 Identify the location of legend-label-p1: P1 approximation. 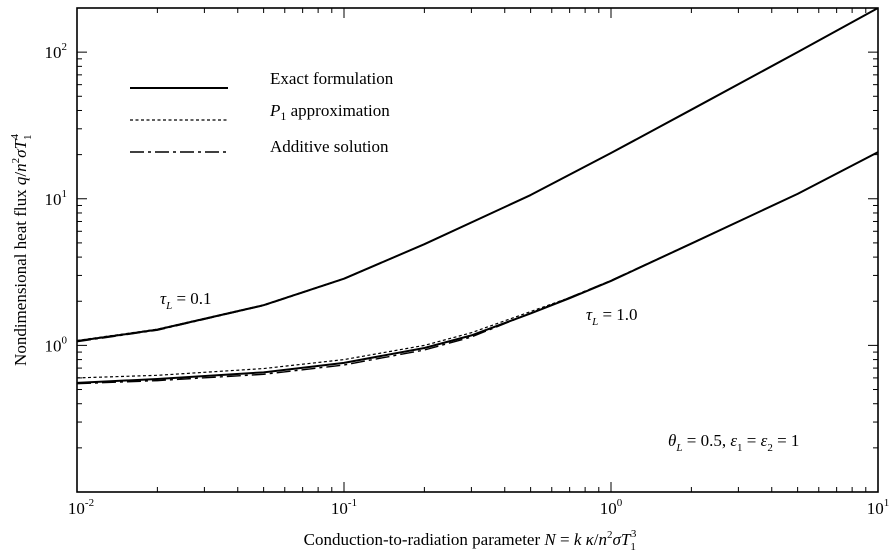
(329, 112).